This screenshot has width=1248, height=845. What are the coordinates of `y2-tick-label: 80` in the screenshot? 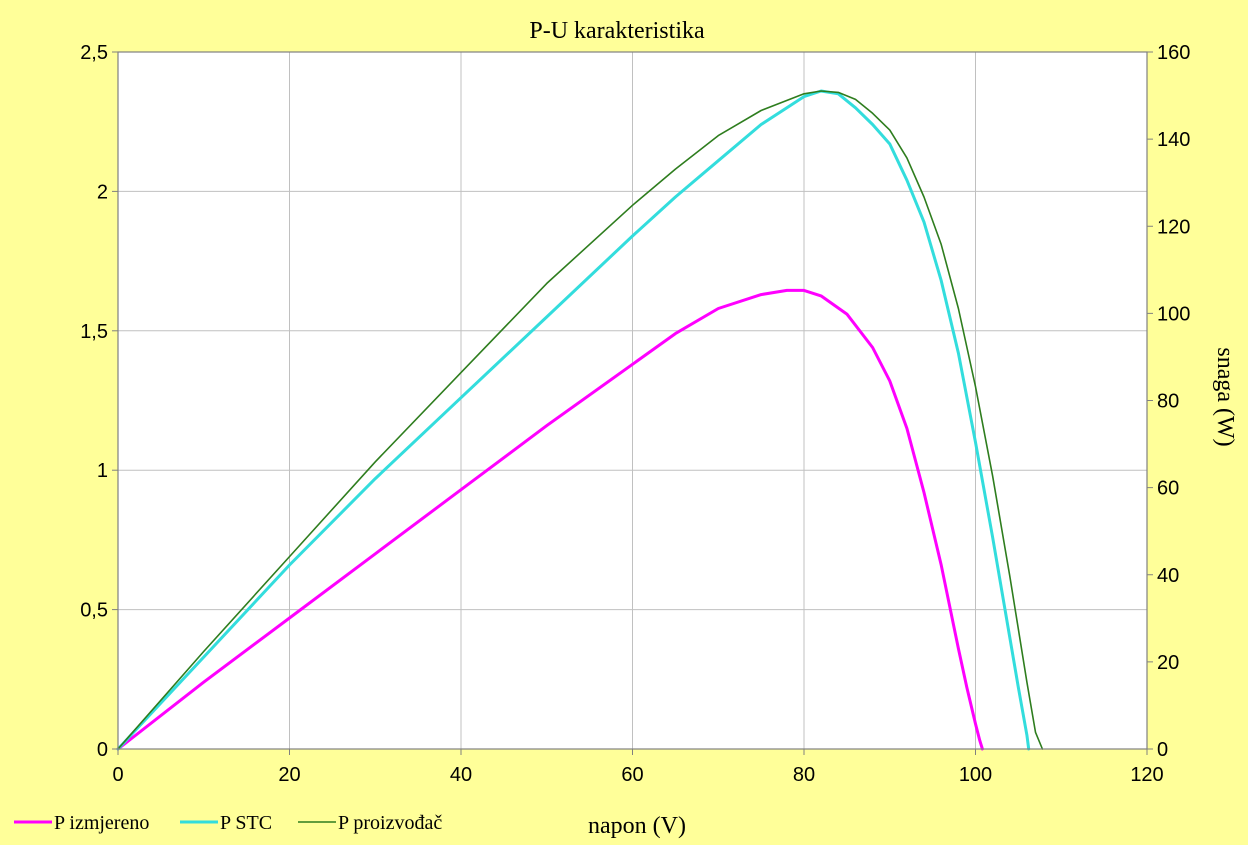 It's located at (1168, 402).